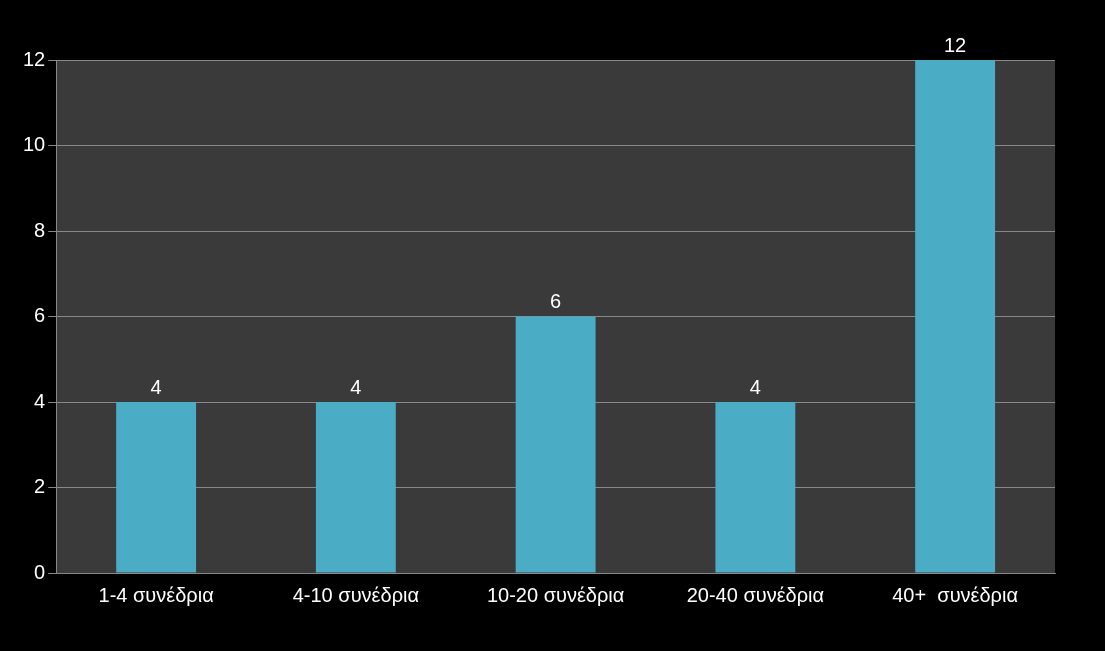 This screenshot has width=1105, height=651. What do you see at coordinates (556, 301) in the screenshot?
I see `data-label: 6` at bounding box center [556, 301].